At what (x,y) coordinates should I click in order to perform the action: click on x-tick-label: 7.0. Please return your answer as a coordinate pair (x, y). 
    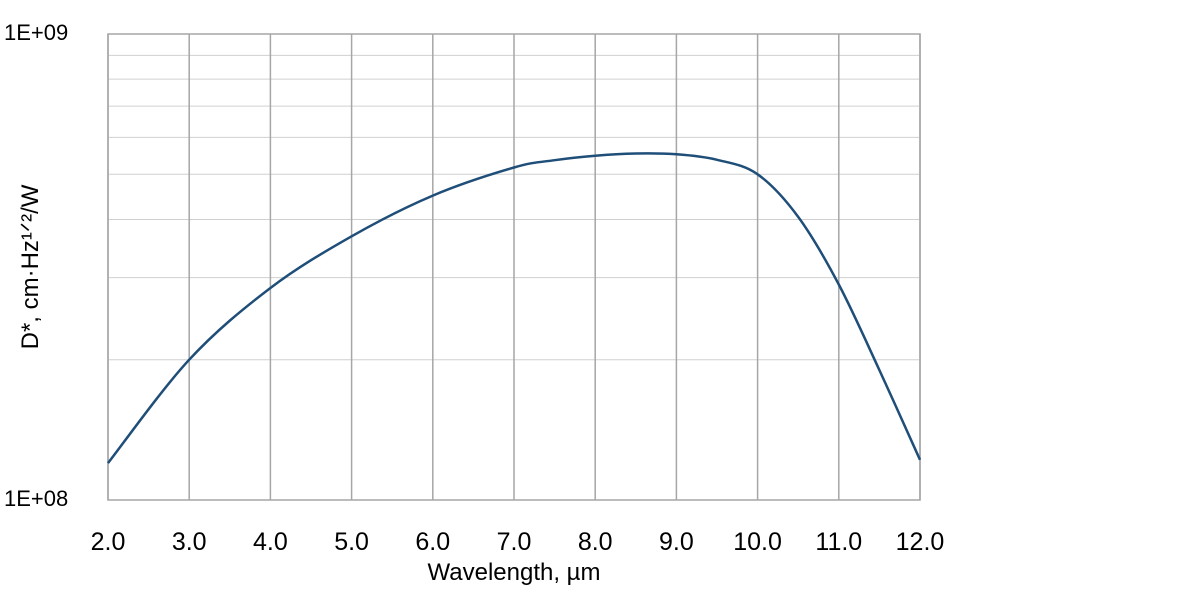
    Looking at the image, I should click on (514, 542).